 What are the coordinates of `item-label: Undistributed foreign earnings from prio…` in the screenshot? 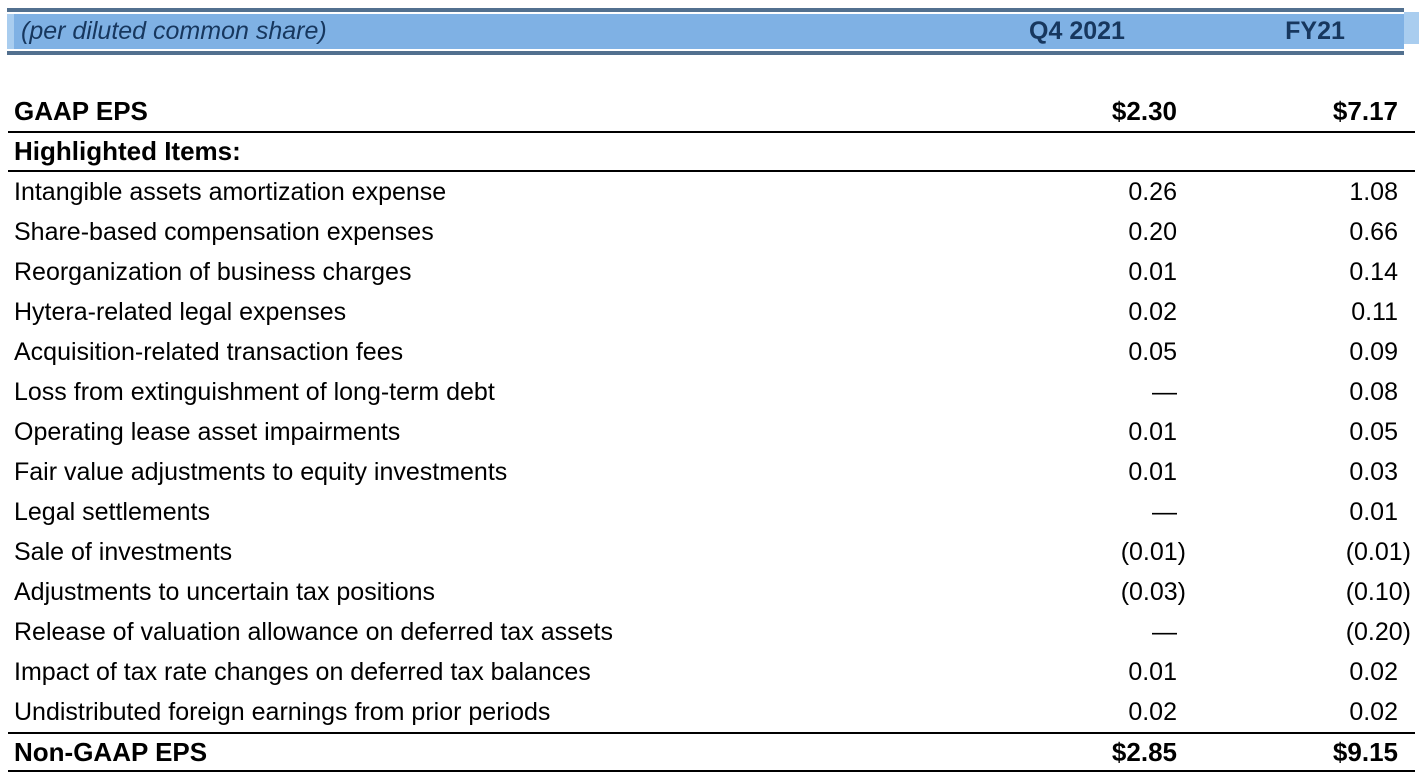 It's located at (282, 711).